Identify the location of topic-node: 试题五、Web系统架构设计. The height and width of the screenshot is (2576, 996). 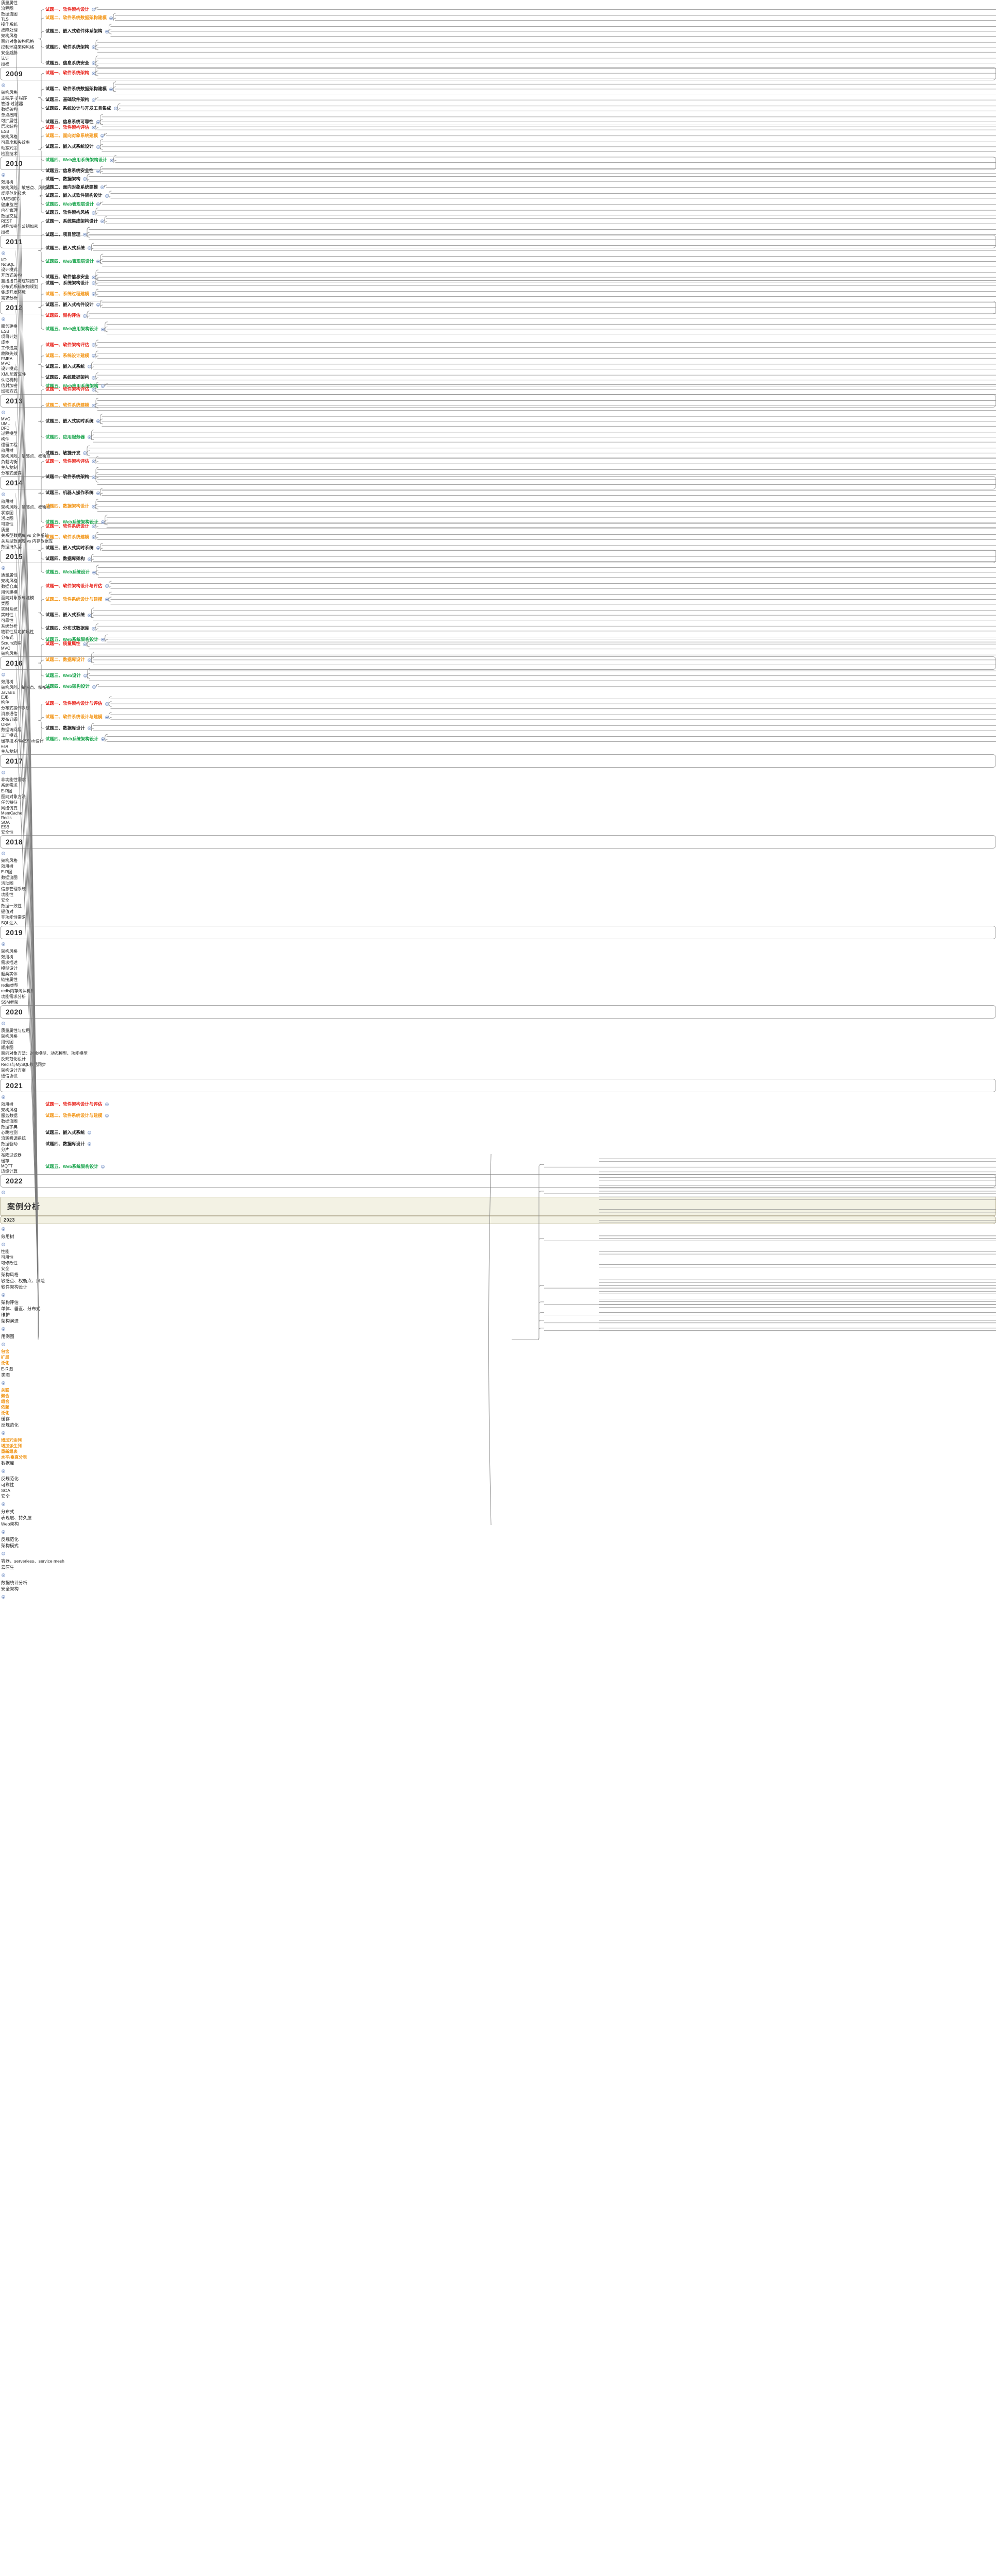
(75, 640).